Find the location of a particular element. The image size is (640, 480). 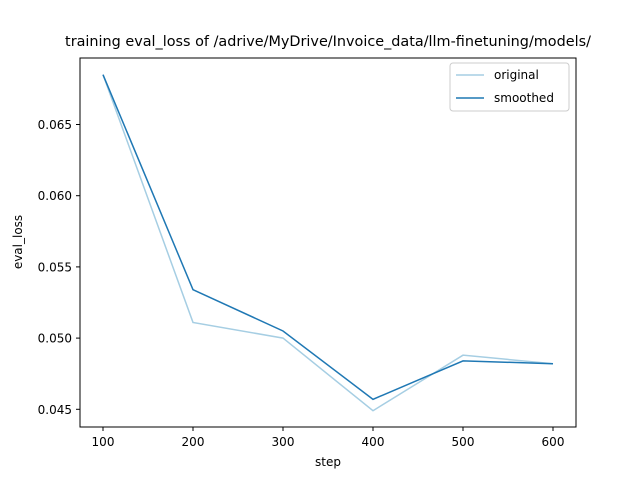

y-axis-ticks: 0.045 0.050 0.055 0.060 0.065 is located at coordinates (59, 267).